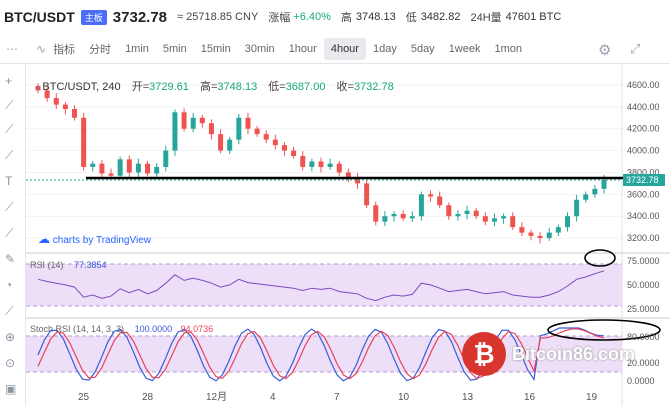  I want to click on trash-icon: ▣, so click(11, 389).